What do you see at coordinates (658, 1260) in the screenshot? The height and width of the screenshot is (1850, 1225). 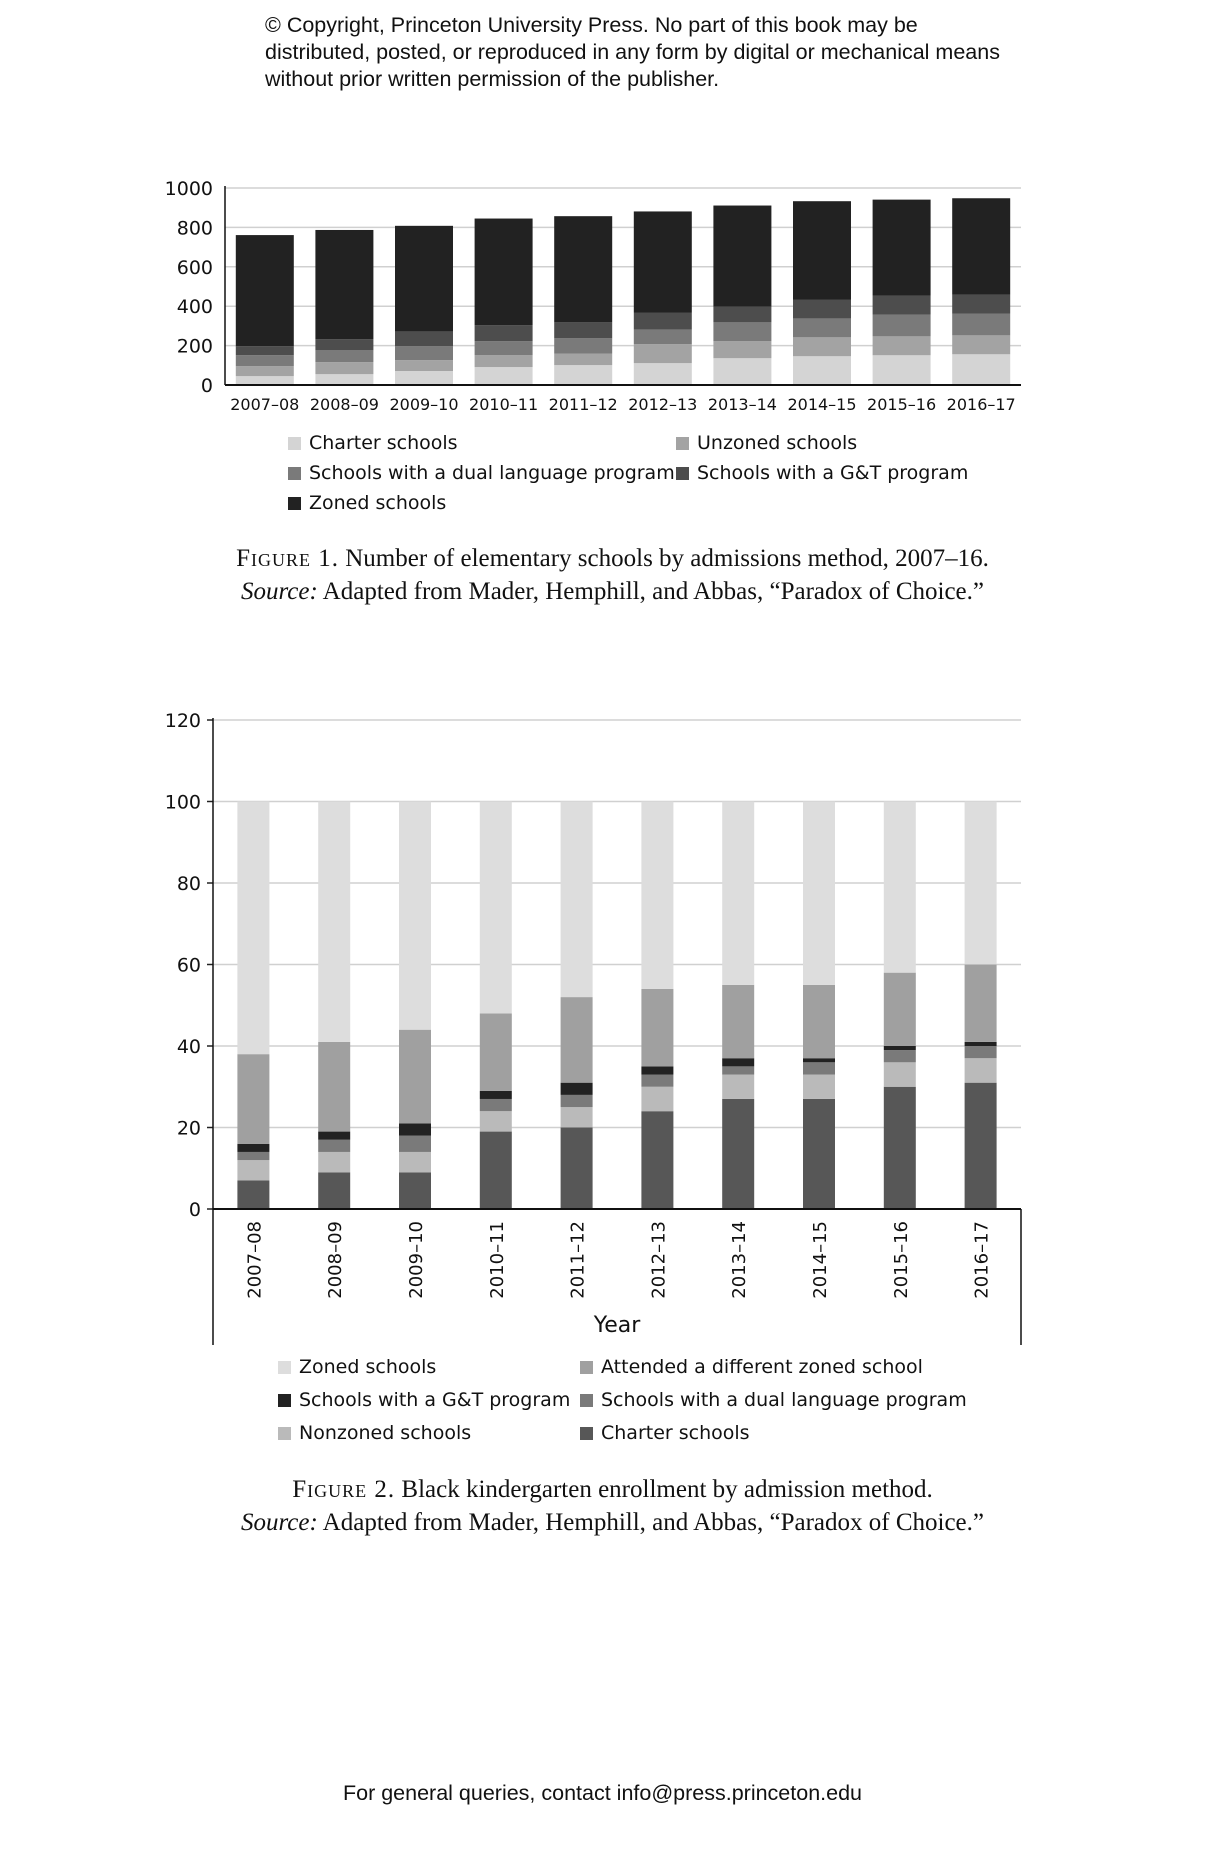 I see `x-tick-label: 2012–13` at bounding box center [658, 1260].